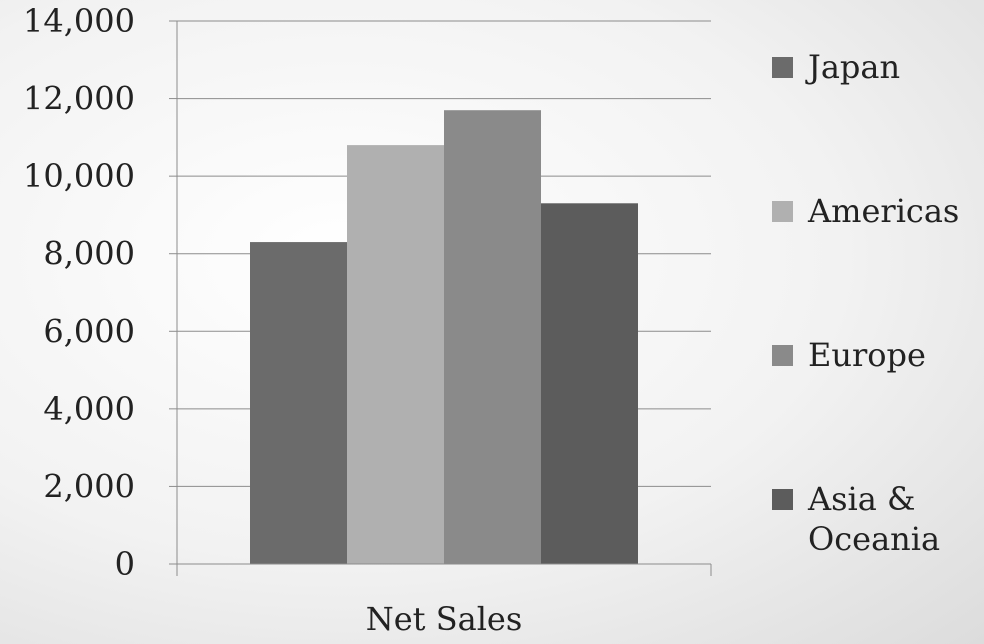  Describe the element at coordinates (89, 331) in the screenshot. I see `y-tick-label: 6,000` at that location.